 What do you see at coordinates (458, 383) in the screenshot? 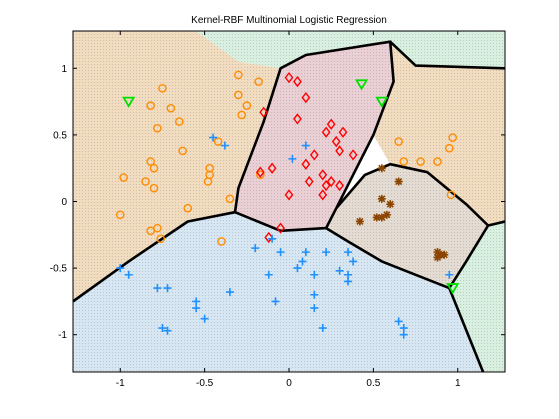
I see `x-tick-label: 1` at bounding box center [458, 383].